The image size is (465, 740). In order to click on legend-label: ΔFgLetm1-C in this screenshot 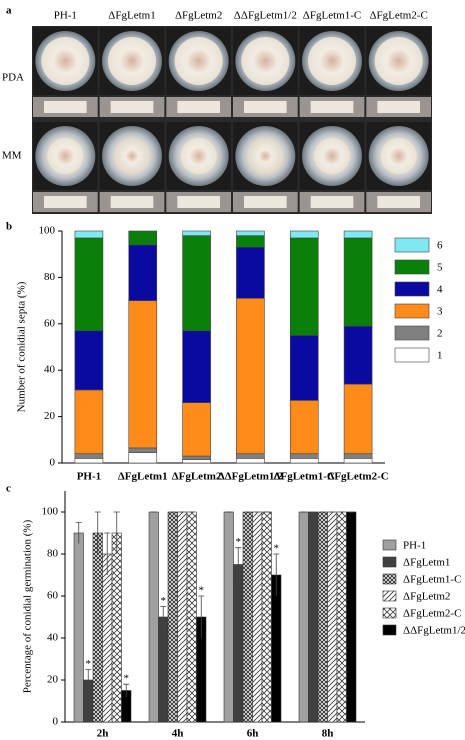, I will do `click(432, 580)`.